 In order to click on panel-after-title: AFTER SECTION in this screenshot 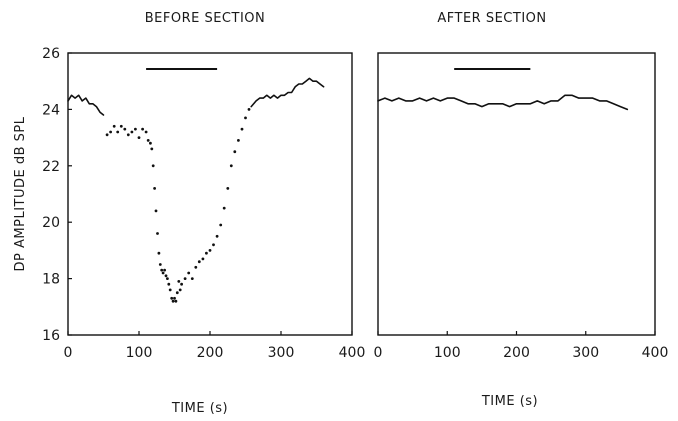, I will do `click(491, 18)`.